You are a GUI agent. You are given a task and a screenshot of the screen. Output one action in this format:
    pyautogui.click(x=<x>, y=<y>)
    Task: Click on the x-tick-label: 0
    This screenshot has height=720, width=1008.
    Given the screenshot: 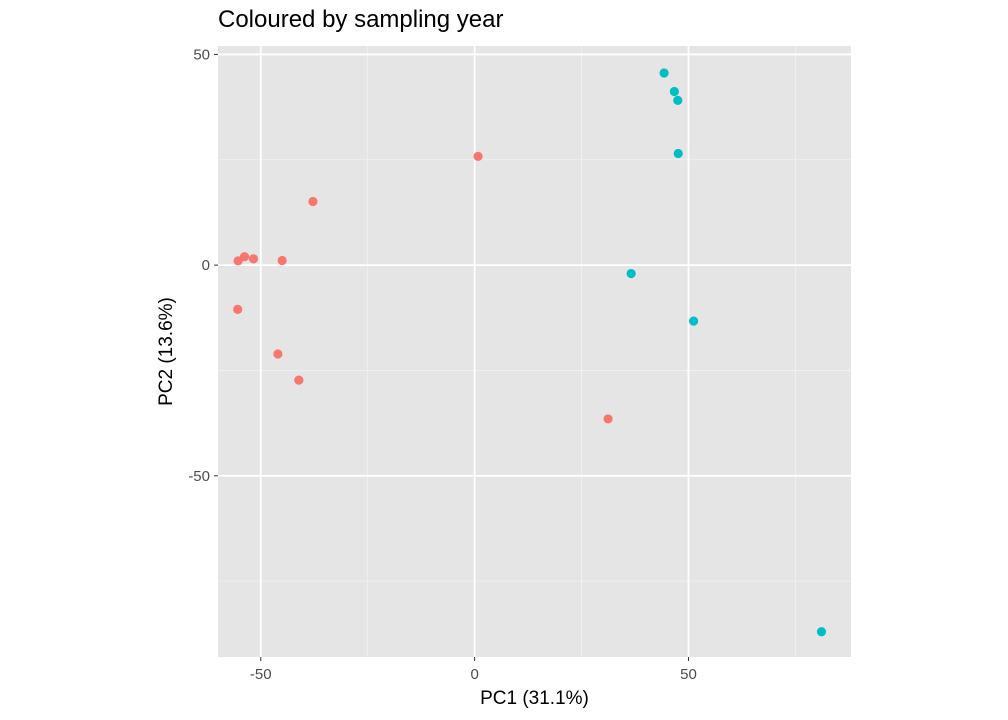 What is the action you would take?
    pyautogui.click(x=474, y=674)
    